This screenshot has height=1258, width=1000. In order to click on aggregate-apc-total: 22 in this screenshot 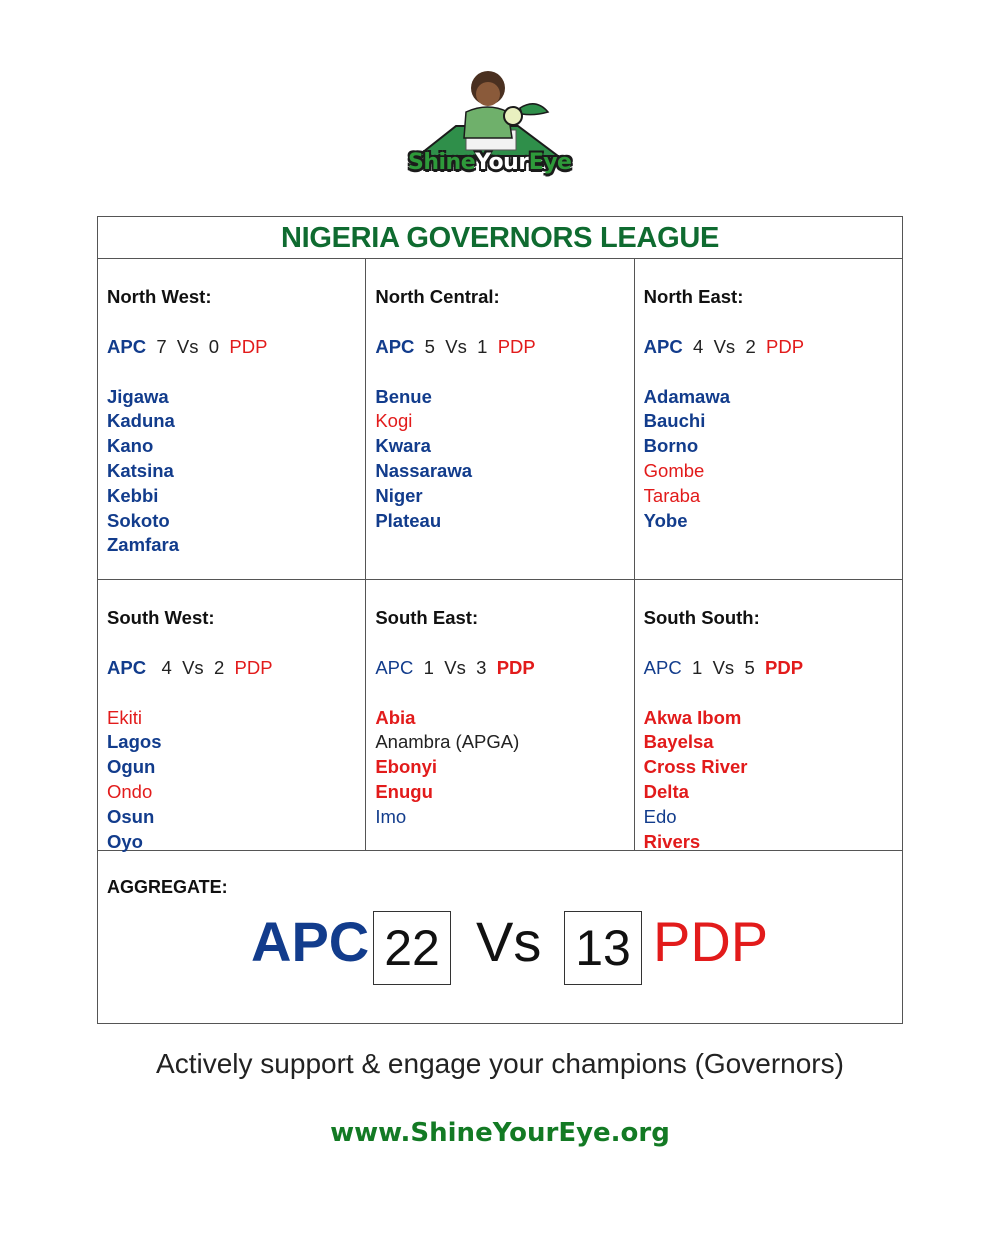, I will do `click(412, 948)`.